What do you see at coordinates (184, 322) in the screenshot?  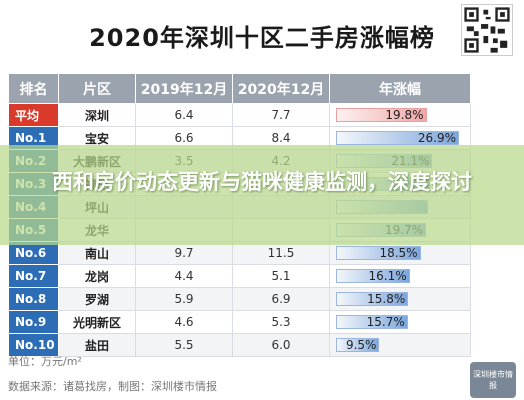 I see `price-2019-cell: 4.6` at bounding box center [184, 322].